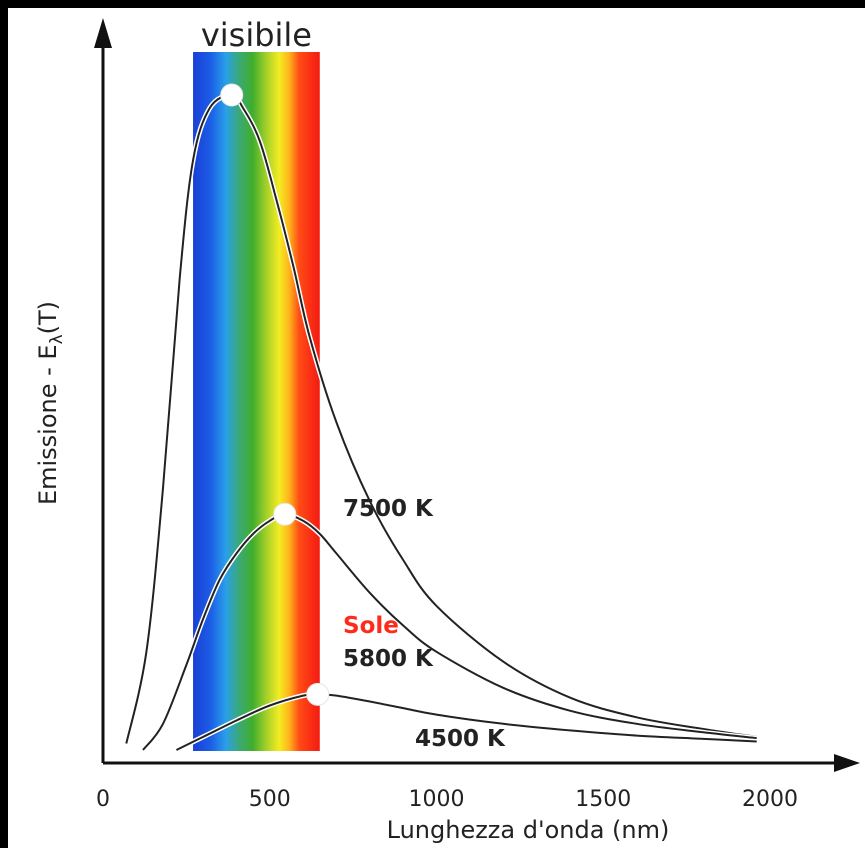 This screenshot has height=848, width=865. I want to click on x-axis-label: Lunghezza d'onda (nm), so click(528, 830).